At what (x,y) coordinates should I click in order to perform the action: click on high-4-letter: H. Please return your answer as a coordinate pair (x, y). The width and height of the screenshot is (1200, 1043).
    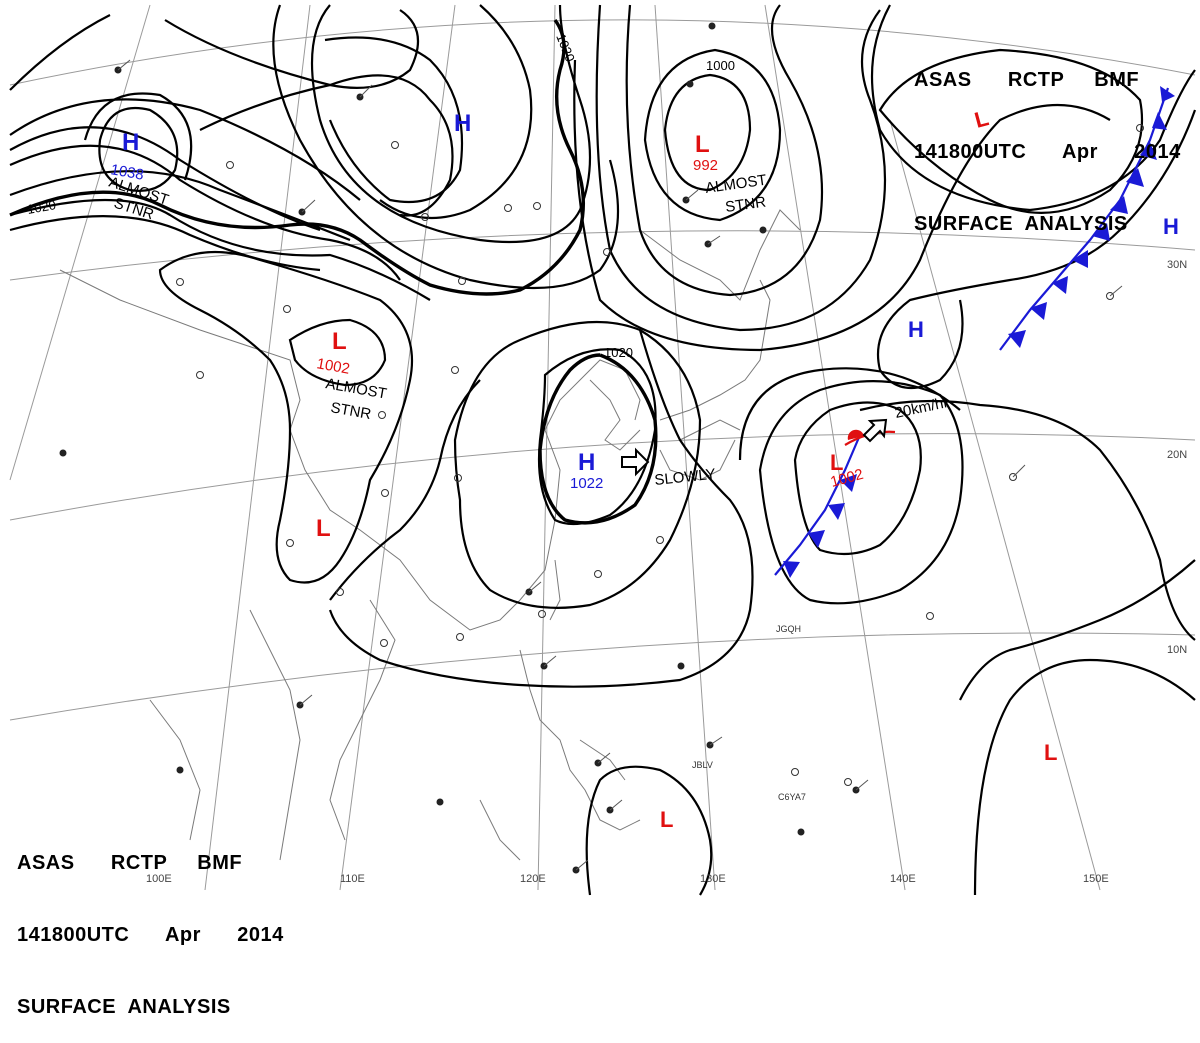
    Looking at the image, I should click on (916, 329).